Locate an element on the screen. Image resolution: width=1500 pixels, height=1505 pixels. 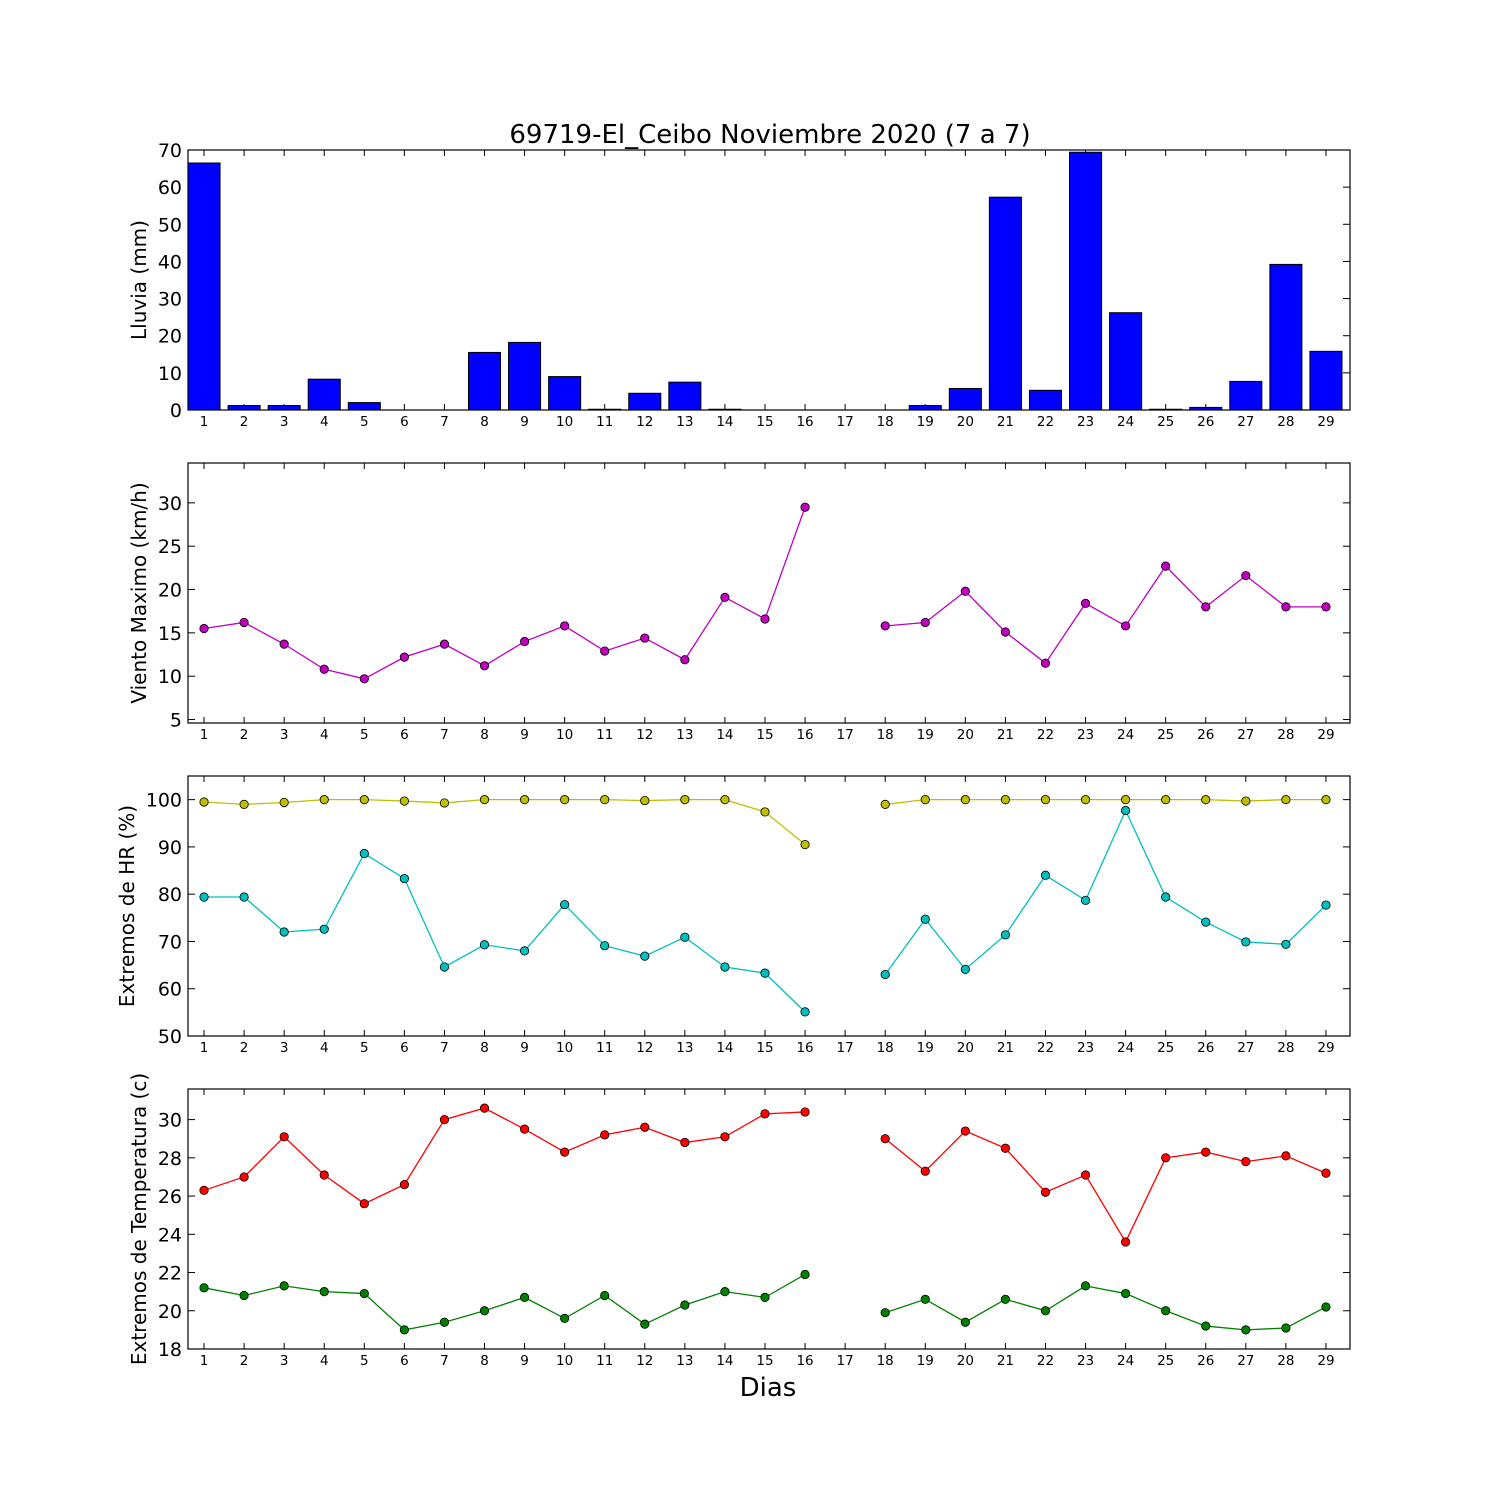
x-tick-label: 6 is located at coordinates (404, 1048).